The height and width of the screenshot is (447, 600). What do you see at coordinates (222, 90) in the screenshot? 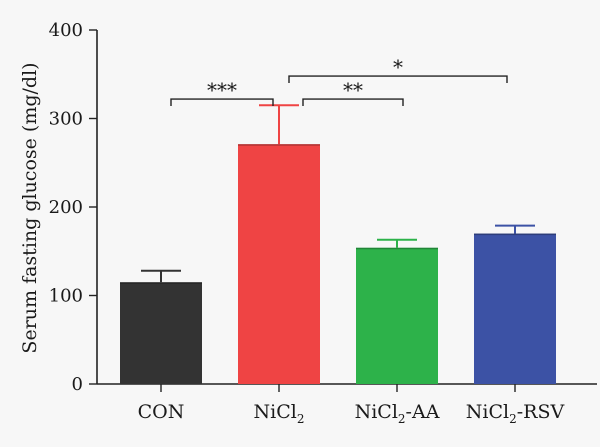
I see `significance-label: ***` at bounding box center [222, 90].